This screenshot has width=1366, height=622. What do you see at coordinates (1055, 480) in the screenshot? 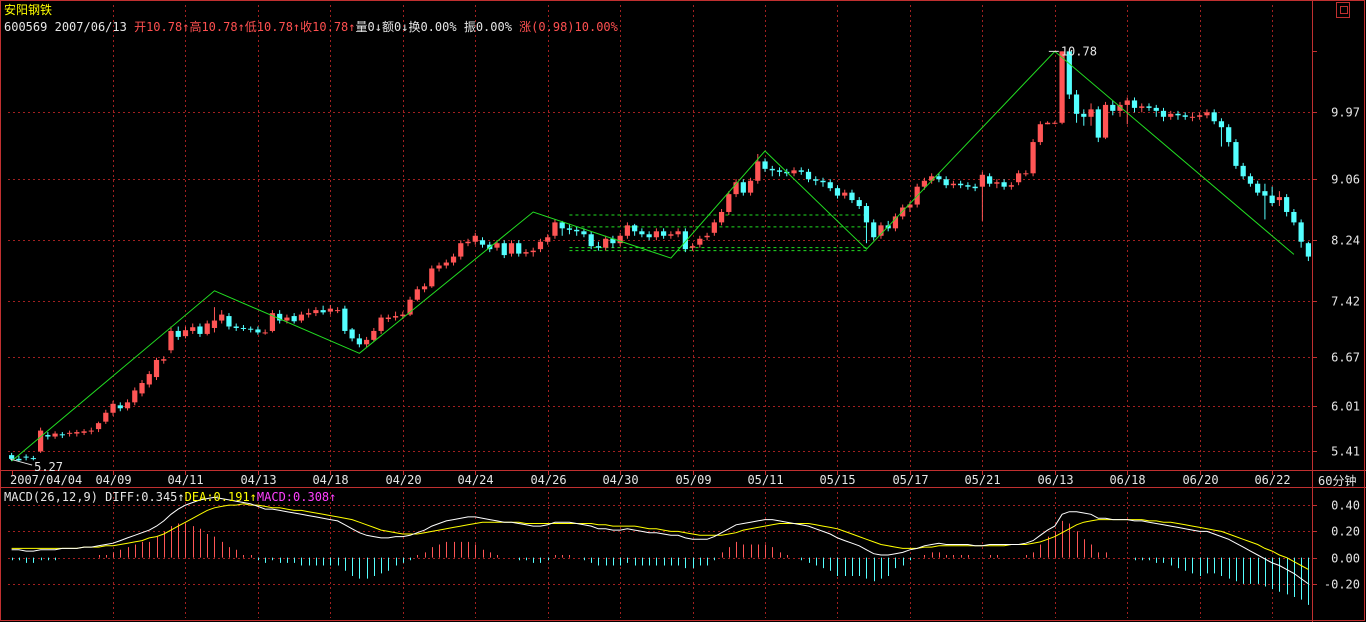
I see `x-tick-label: 06/13` at bounding box center [1055, 480].